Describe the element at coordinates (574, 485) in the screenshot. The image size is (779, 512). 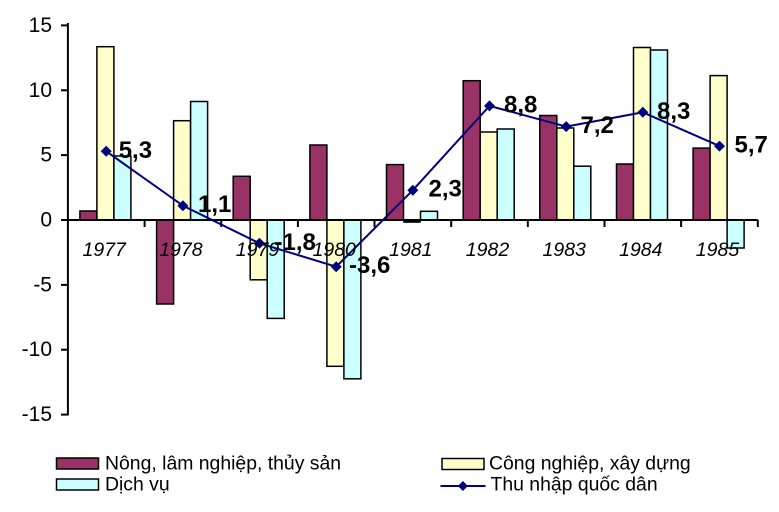
I see `svg-text: Thu nhập quốc dân` at that location.